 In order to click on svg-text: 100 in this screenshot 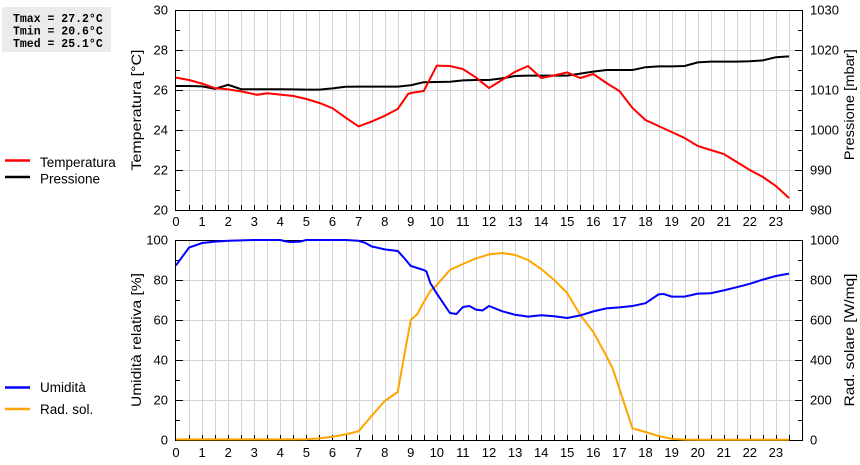, I will do `click(157, 240)`.